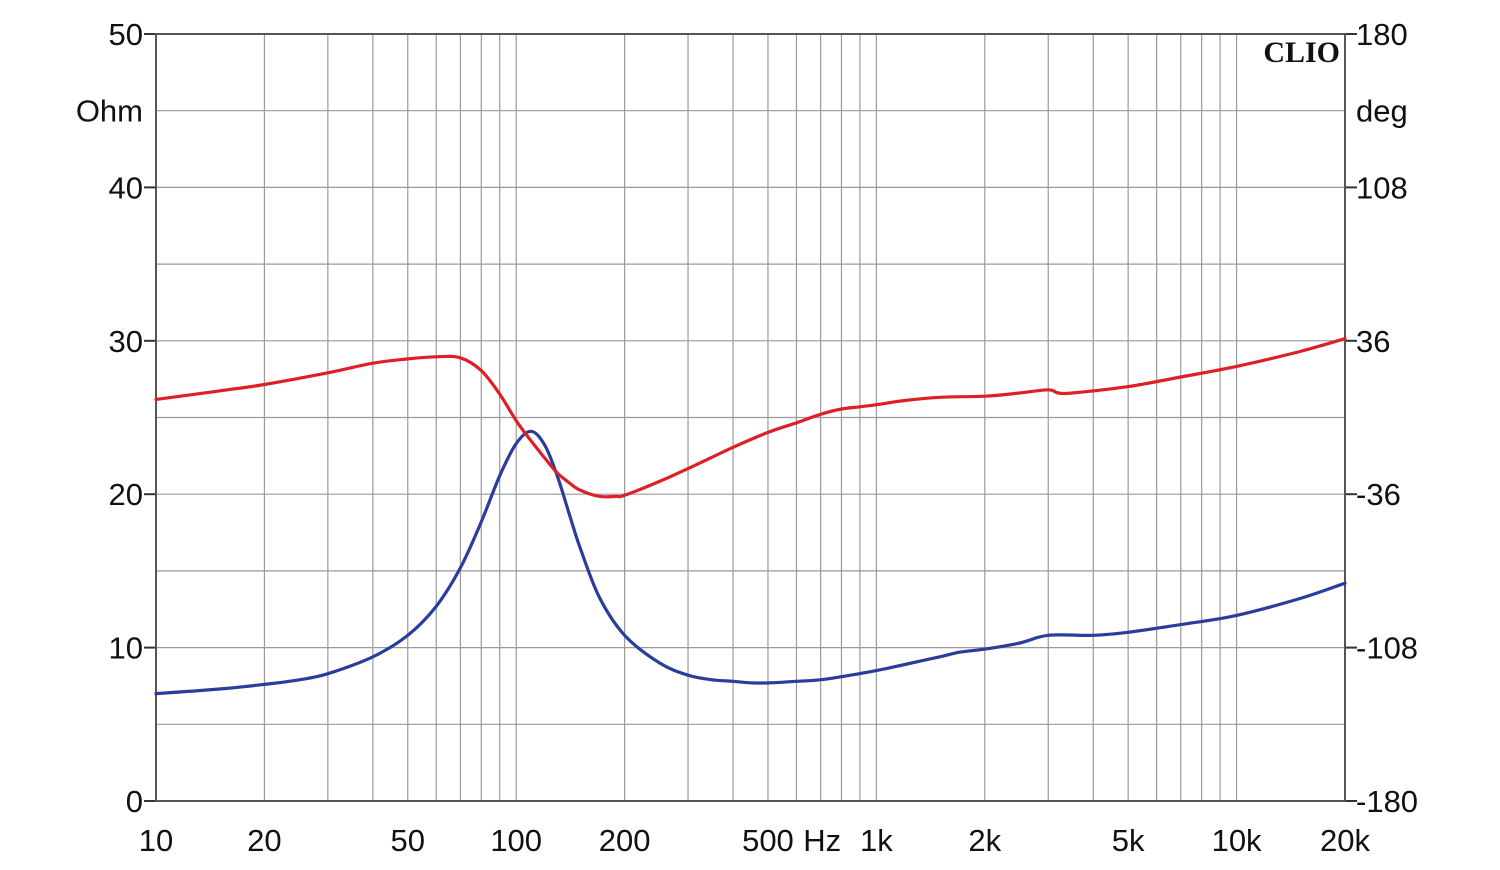 The width and height of the screenshot is (1500, 870). What do you see at coordinates (126, 34) in the screenshot?
I see `y-left-tick-label: 50` at bounding box center [126, 34].